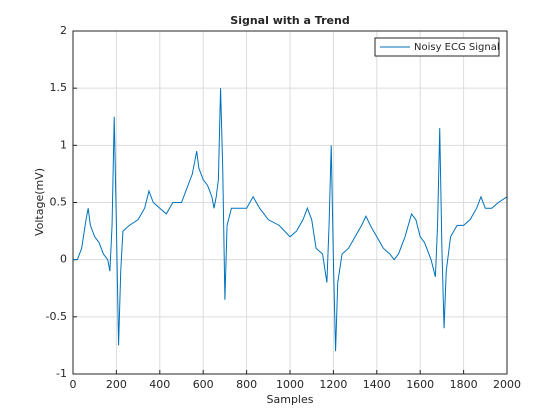  Describe the element at coordinates (116, 384) in the screenshot. I see `x-tick-label: 200` at that location.